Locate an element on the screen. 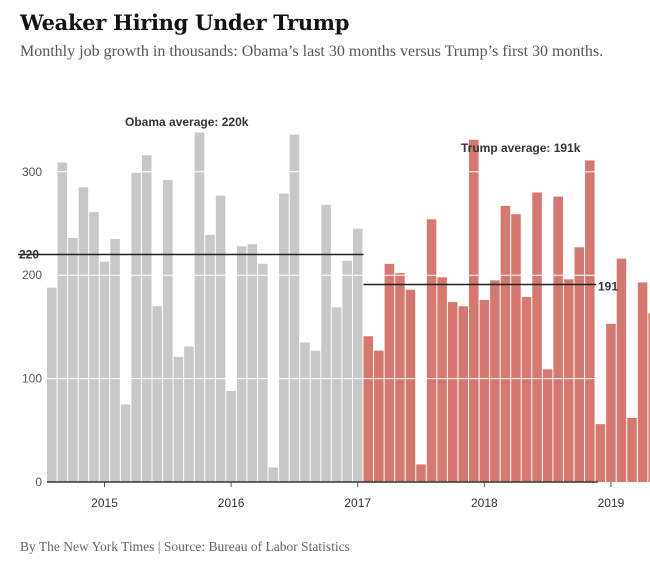 The height and width of the screenshot is (575, 650). x-tick-label-2018: 2018 is located at coordinates (484, 503).